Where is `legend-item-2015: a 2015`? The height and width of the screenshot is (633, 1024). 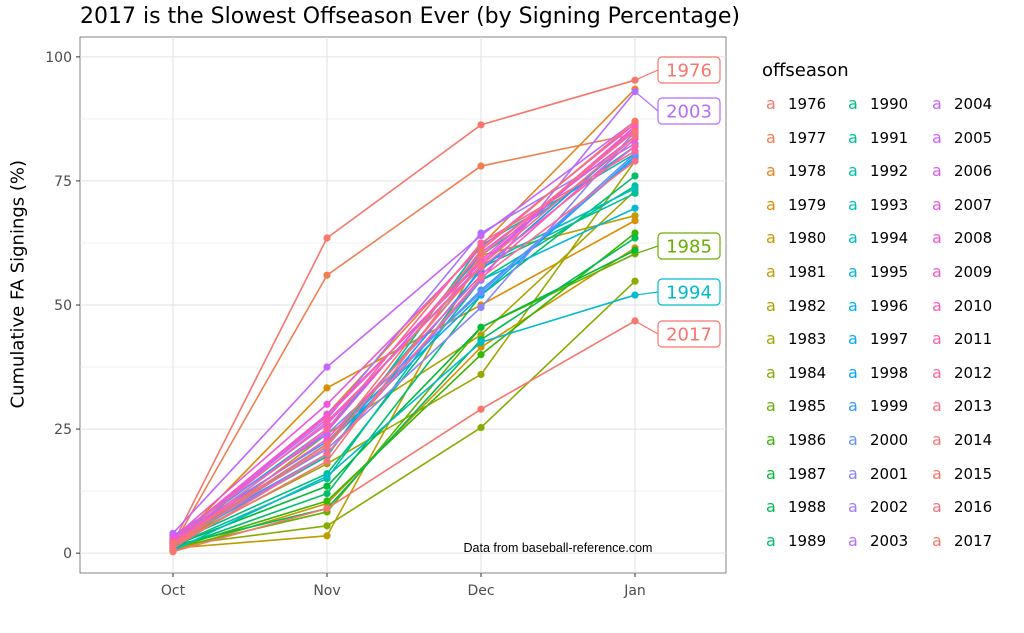 legend-item-2015: a 2015 is located at coordinates (962, 473).